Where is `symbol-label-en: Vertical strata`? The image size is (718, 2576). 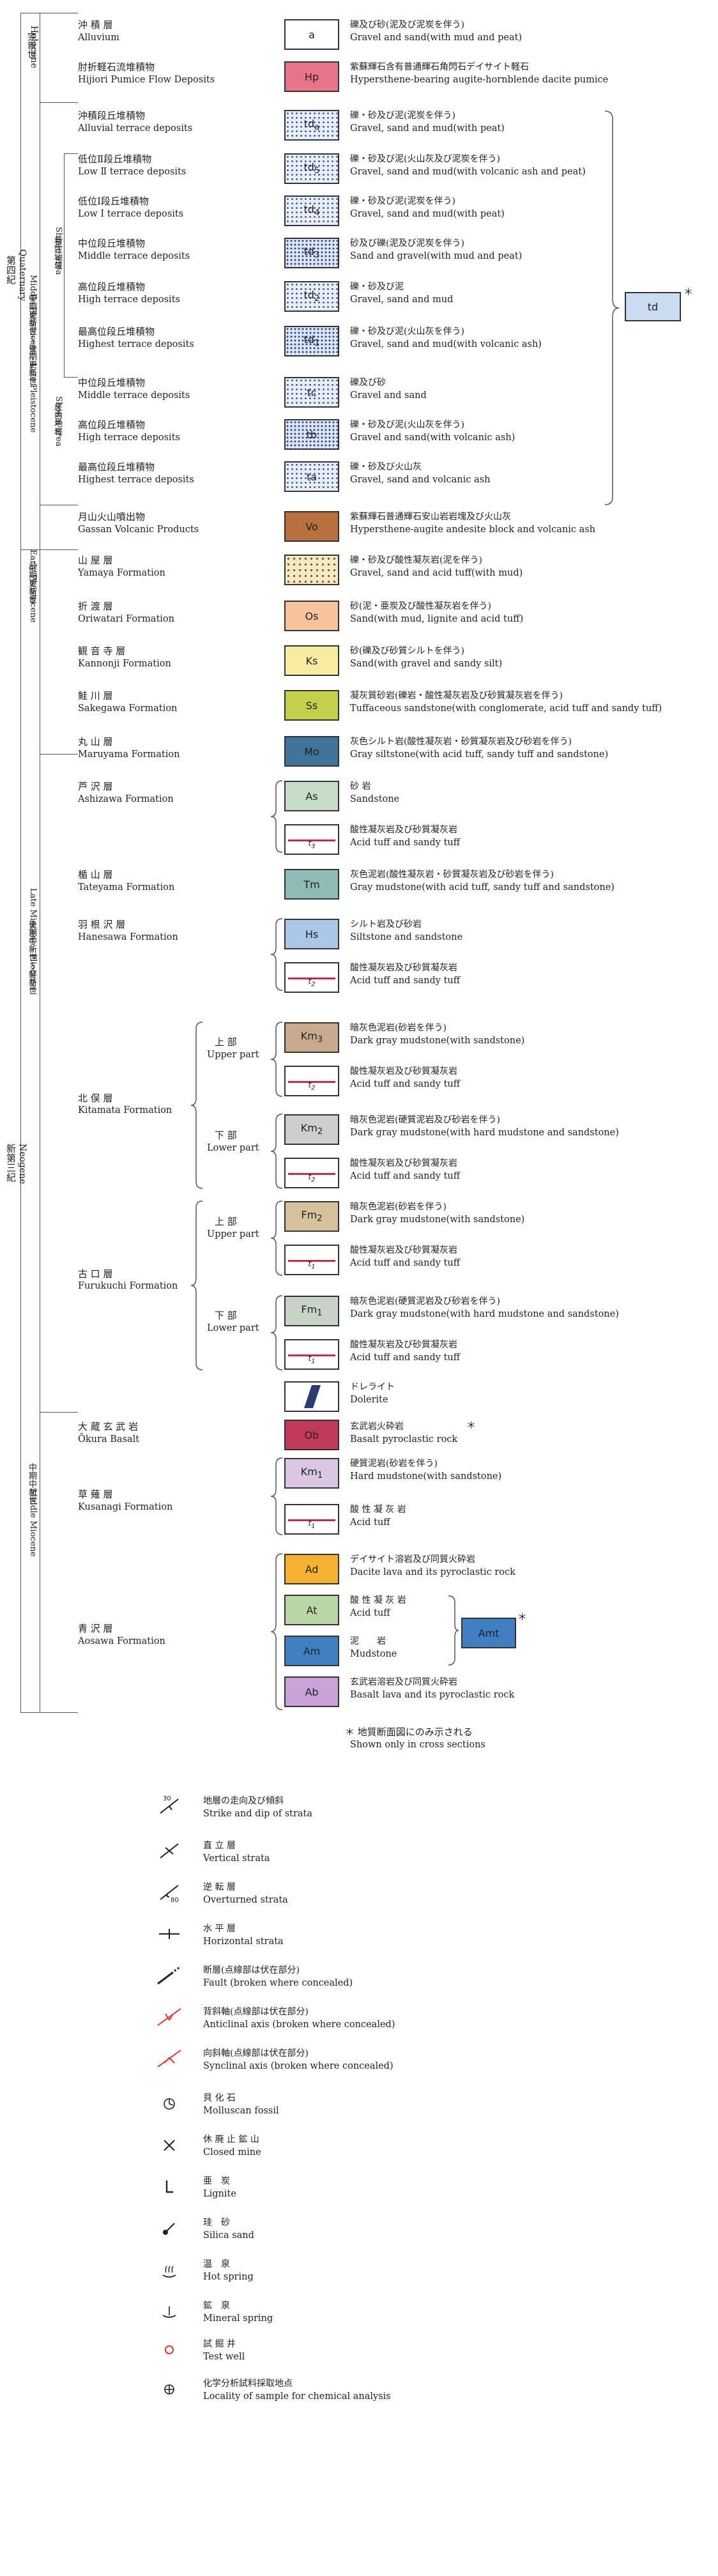 symbol-label-en: Vertical strata is located at coordinates (236, 1858).